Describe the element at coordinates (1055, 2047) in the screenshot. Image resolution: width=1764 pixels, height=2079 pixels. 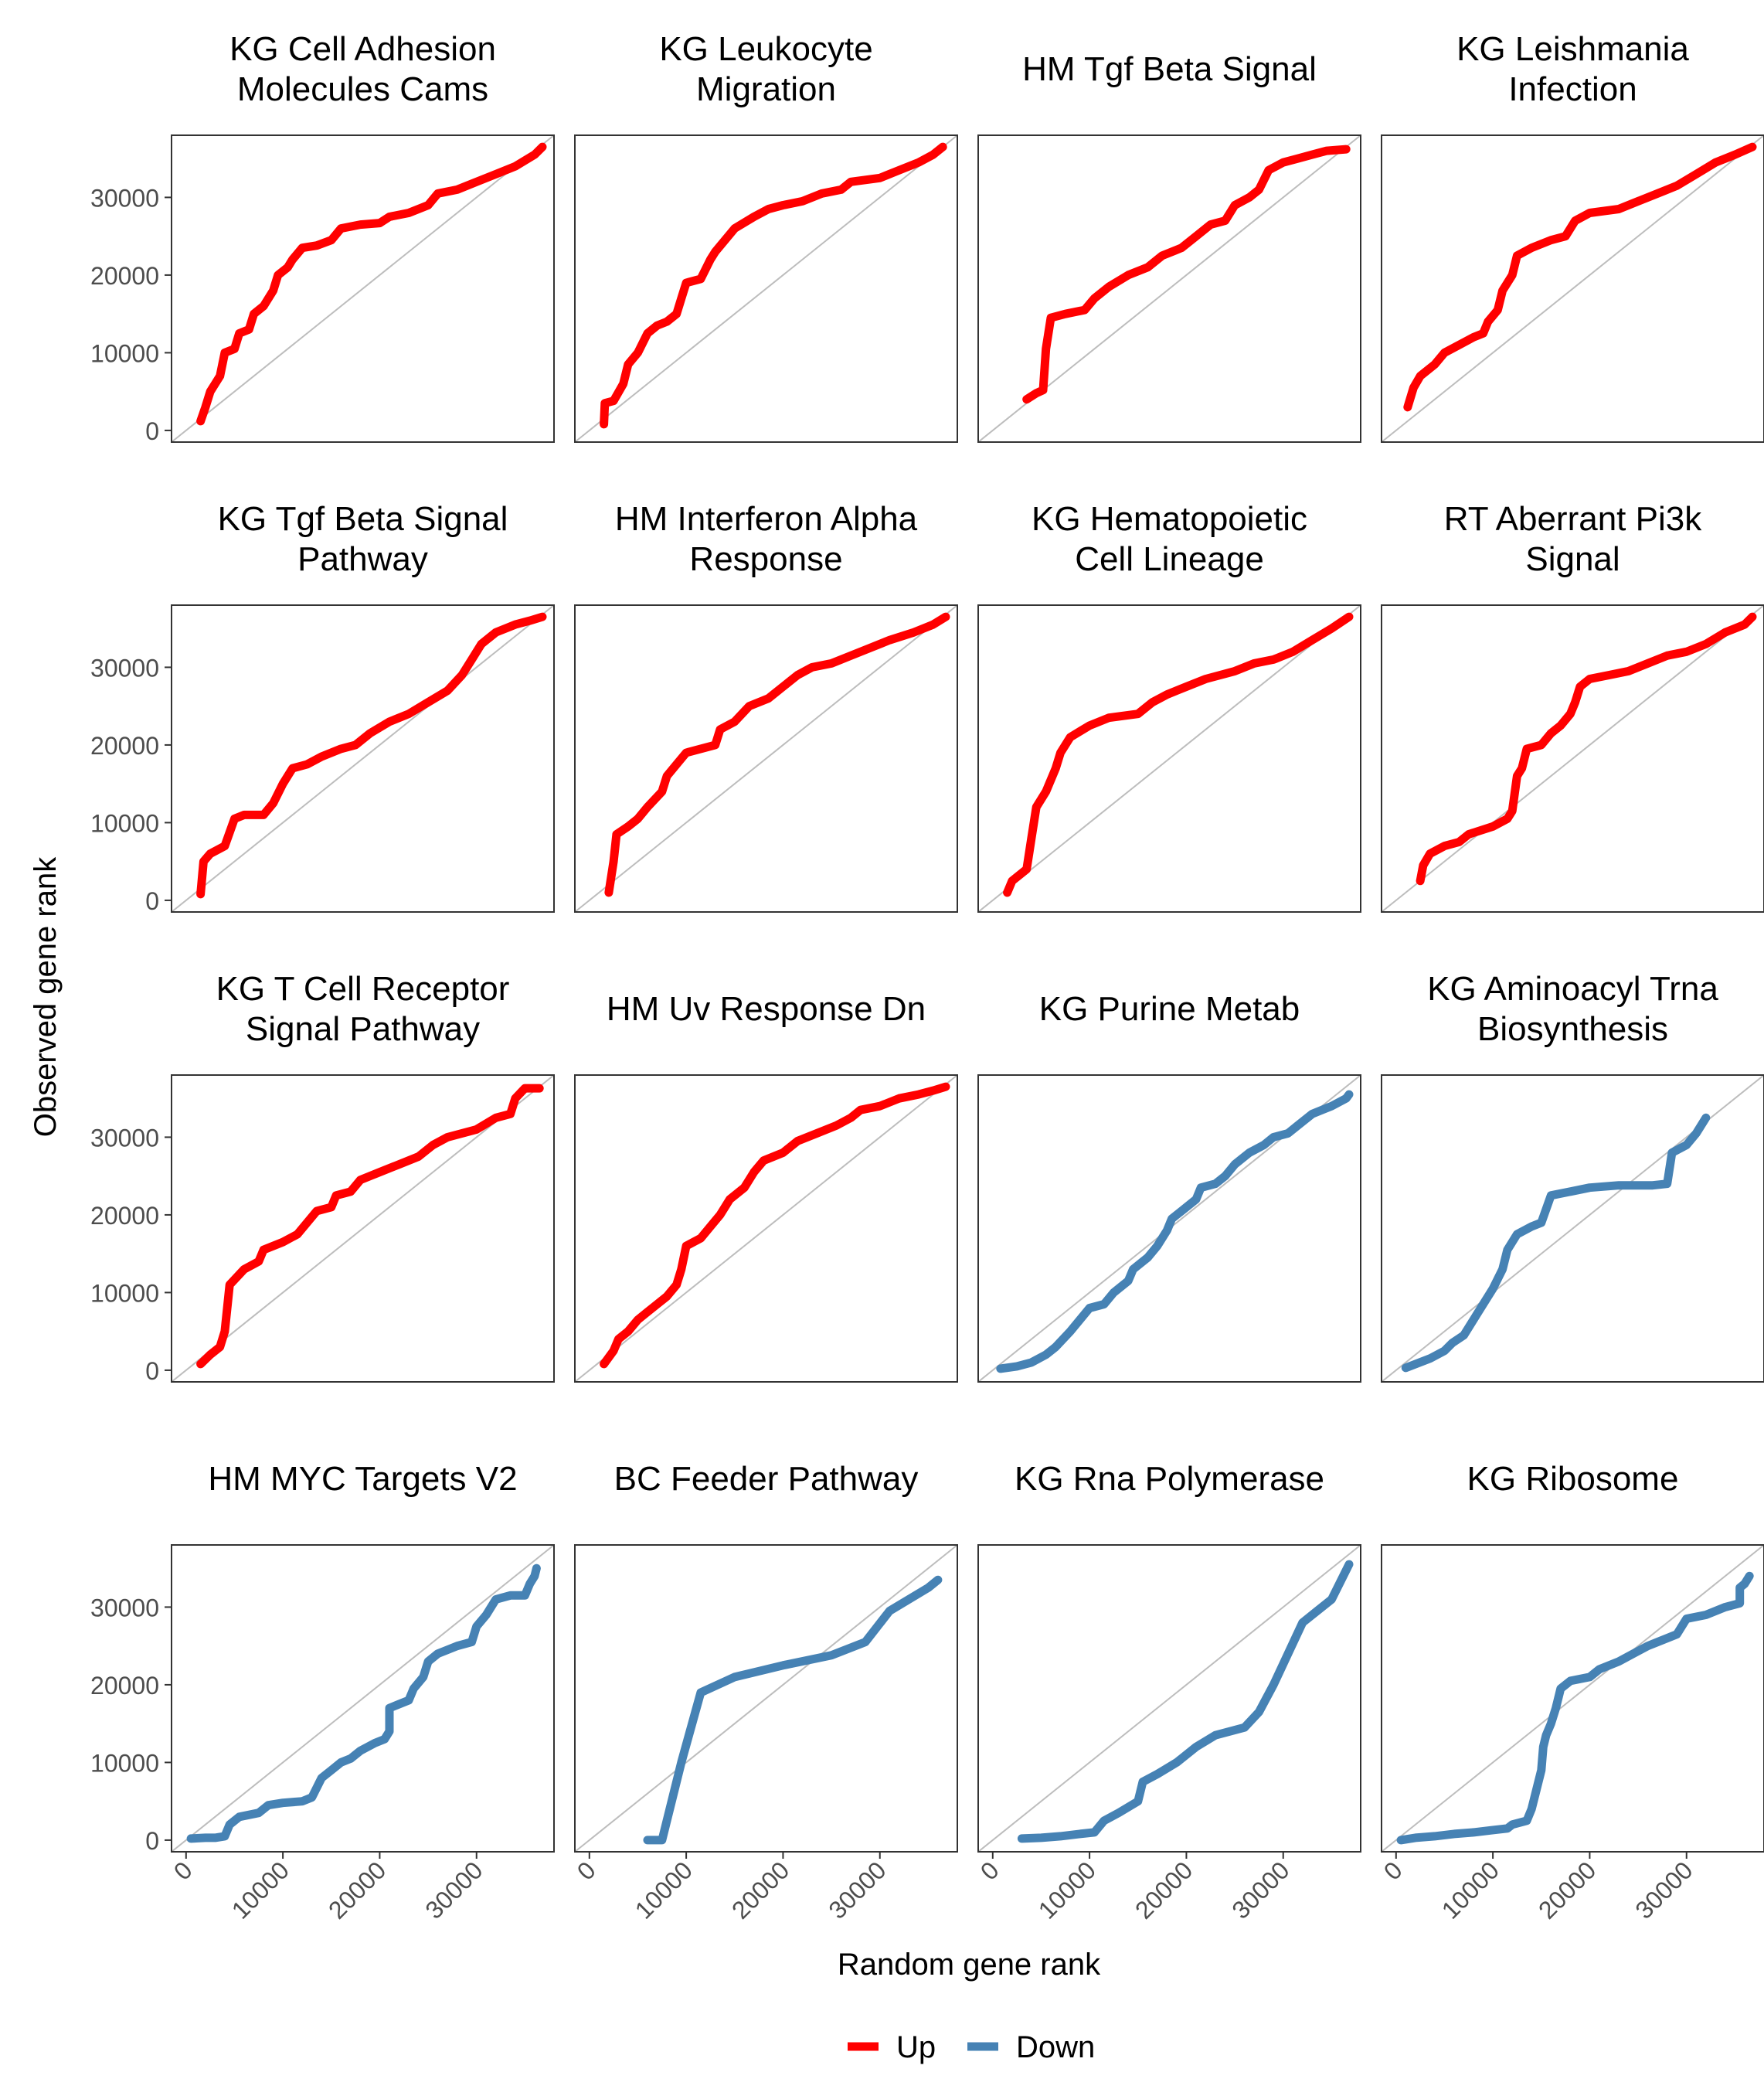
I see `legend-label-down: Down` at that location.